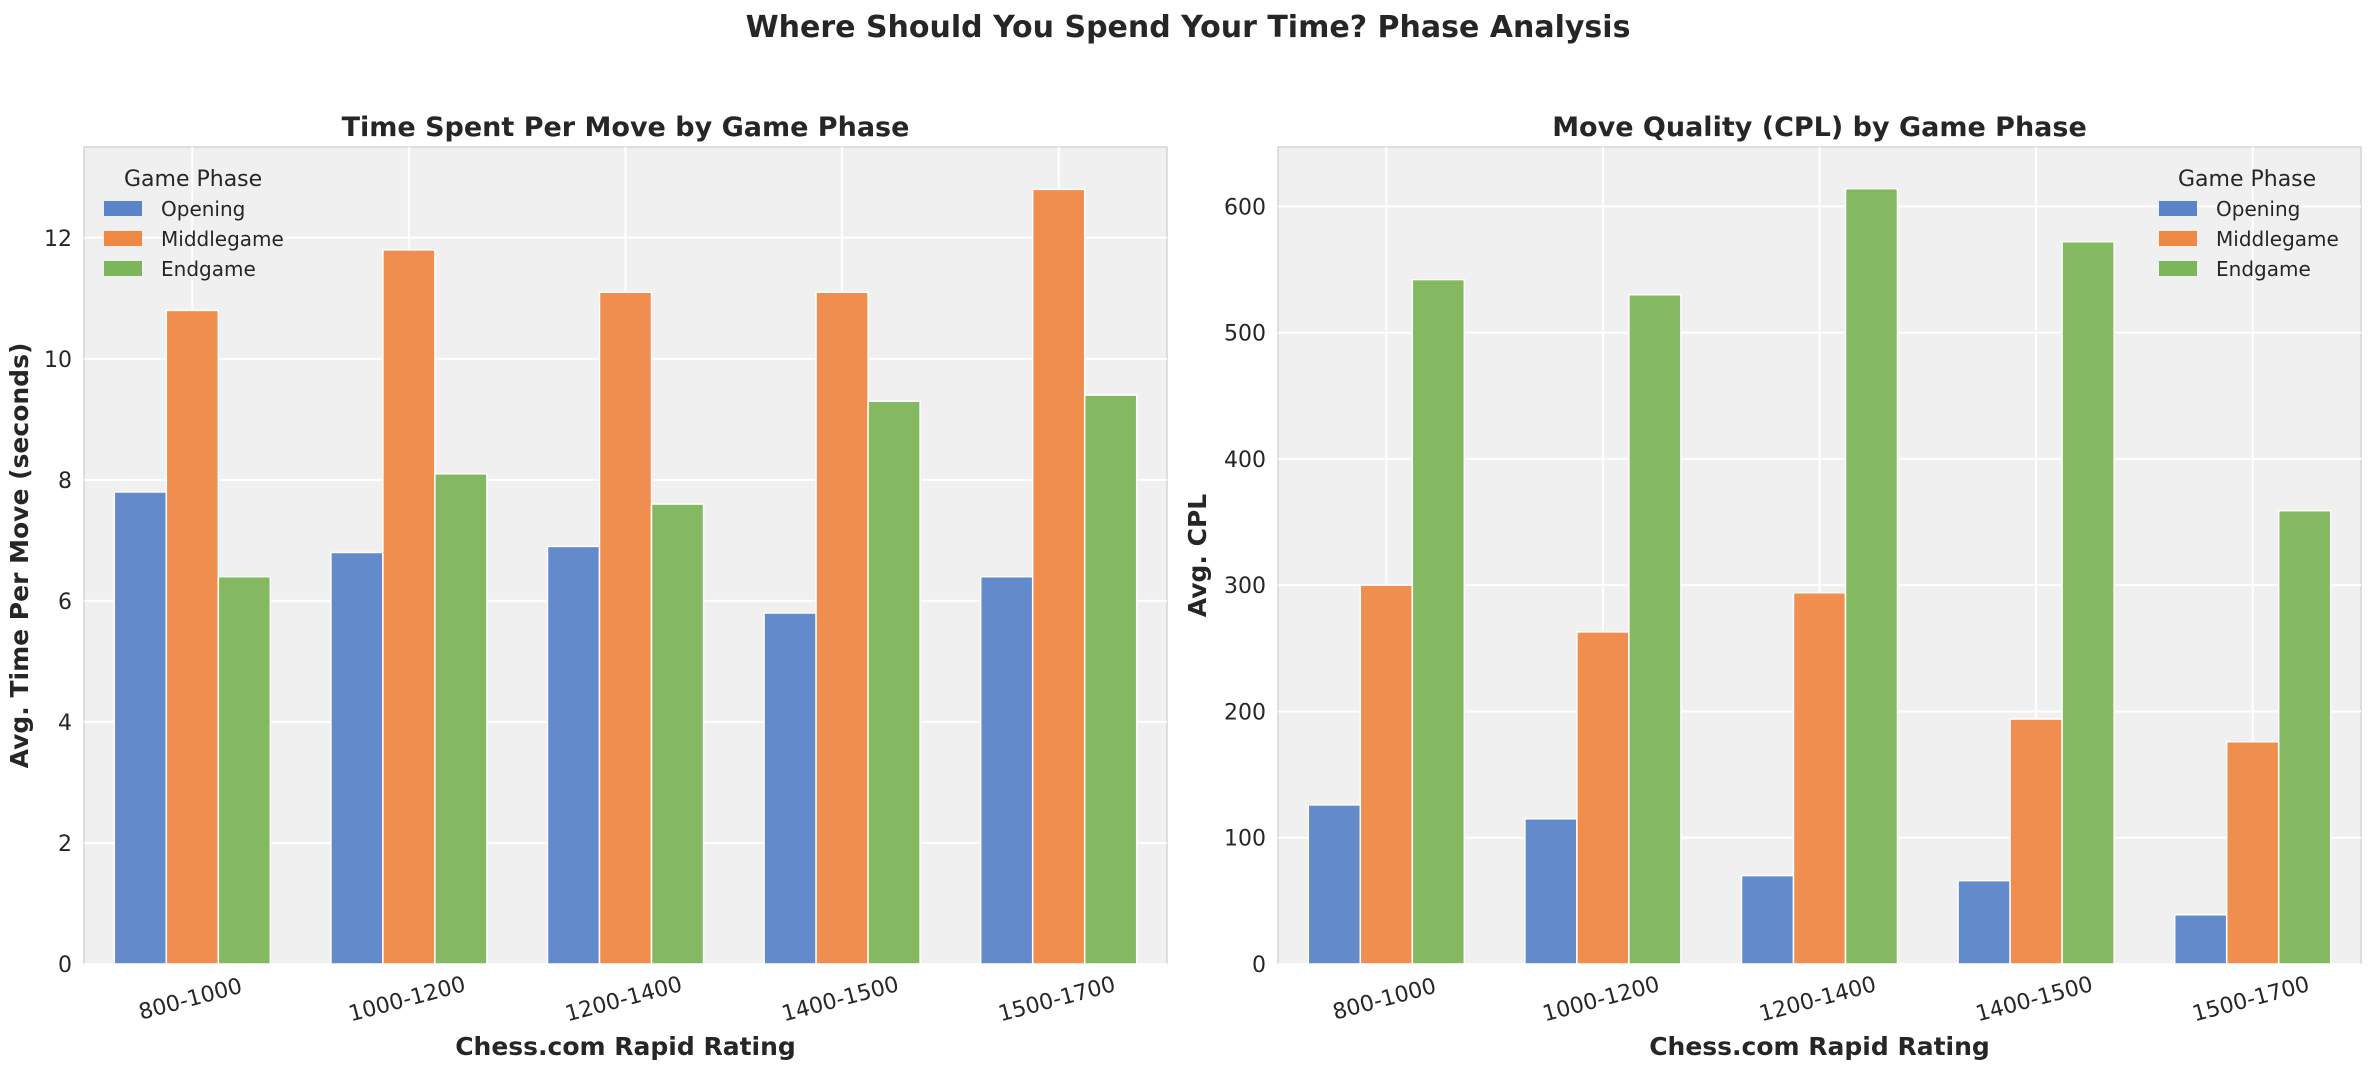 The image size is (2377, 1073). I want to click on y-tick-label: 200, so click(1245, 712).